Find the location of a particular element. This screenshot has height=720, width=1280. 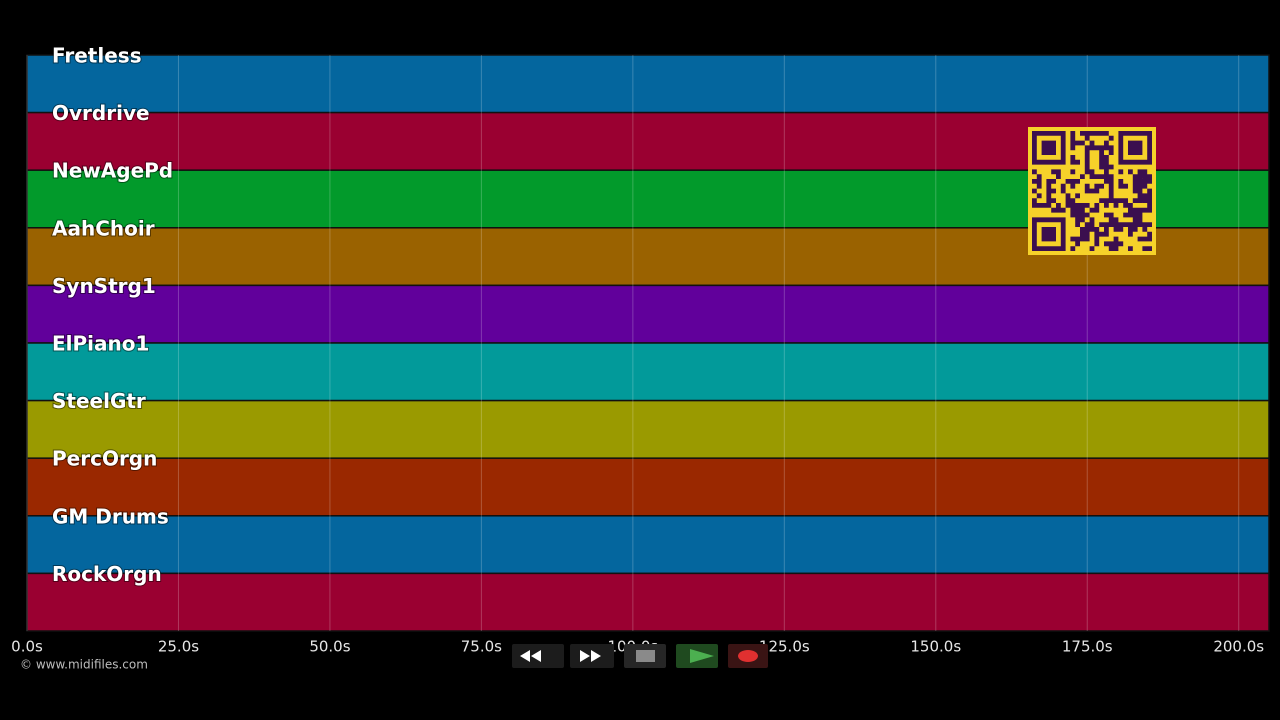

fast-forward-button is located at coordinates (592, 656).